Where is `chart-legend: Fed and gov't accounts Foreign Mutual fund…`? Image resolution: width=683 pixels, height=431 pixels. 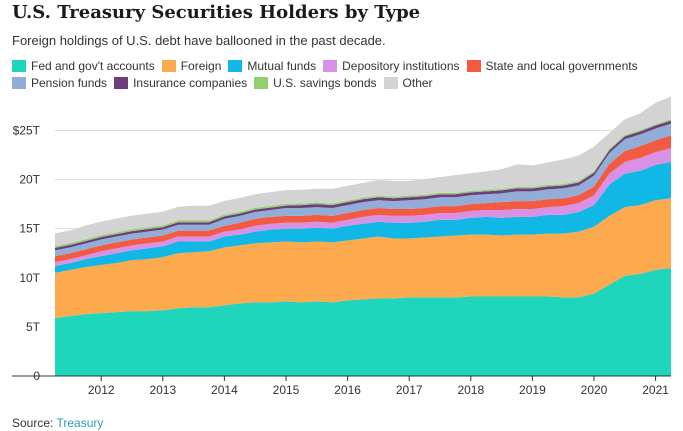 chart-legend: Fed and gov't accounts Foreign Mutual fund… is located at coordinates (344, 74).